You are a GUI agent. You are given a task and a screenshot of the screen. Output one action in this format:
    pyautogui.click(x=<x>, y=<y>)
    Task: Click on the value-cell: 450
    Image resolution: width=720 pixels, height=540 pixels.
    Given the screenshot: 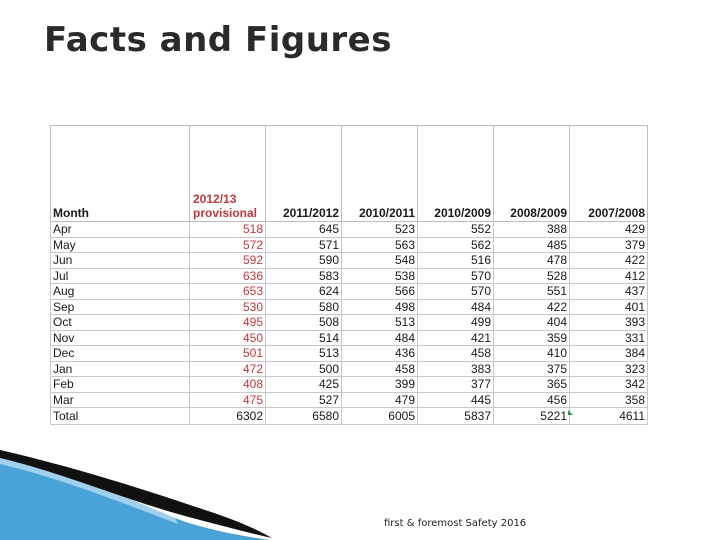 What is the action you would take?
    pyautogui.click(x=227, y=337)
    